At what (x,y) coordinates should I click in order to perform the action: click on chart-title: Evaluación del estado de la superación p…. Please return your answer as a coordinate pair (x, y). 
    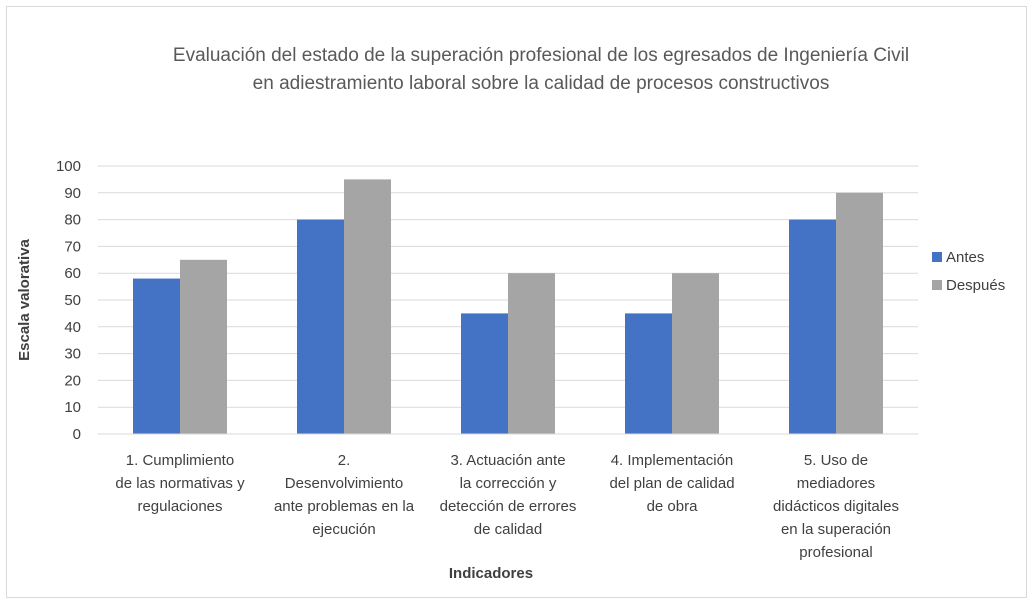
    Looking at the image, I should click on (541, 69).